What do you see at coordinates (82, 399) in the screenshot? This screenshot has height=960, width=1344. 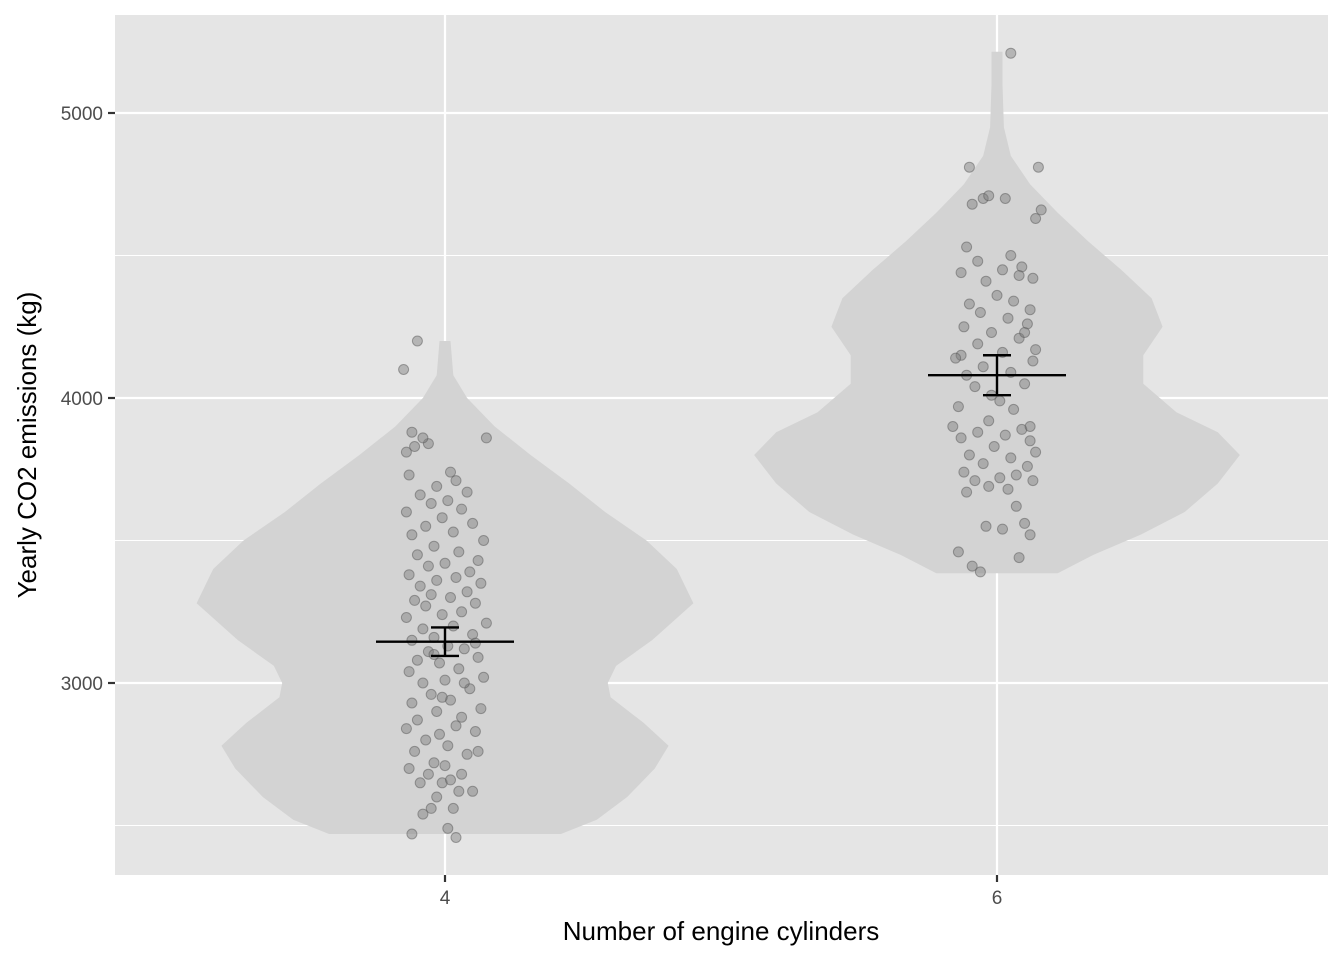 I see `y-tick-label: 4000` at bounding box center [82, 399].